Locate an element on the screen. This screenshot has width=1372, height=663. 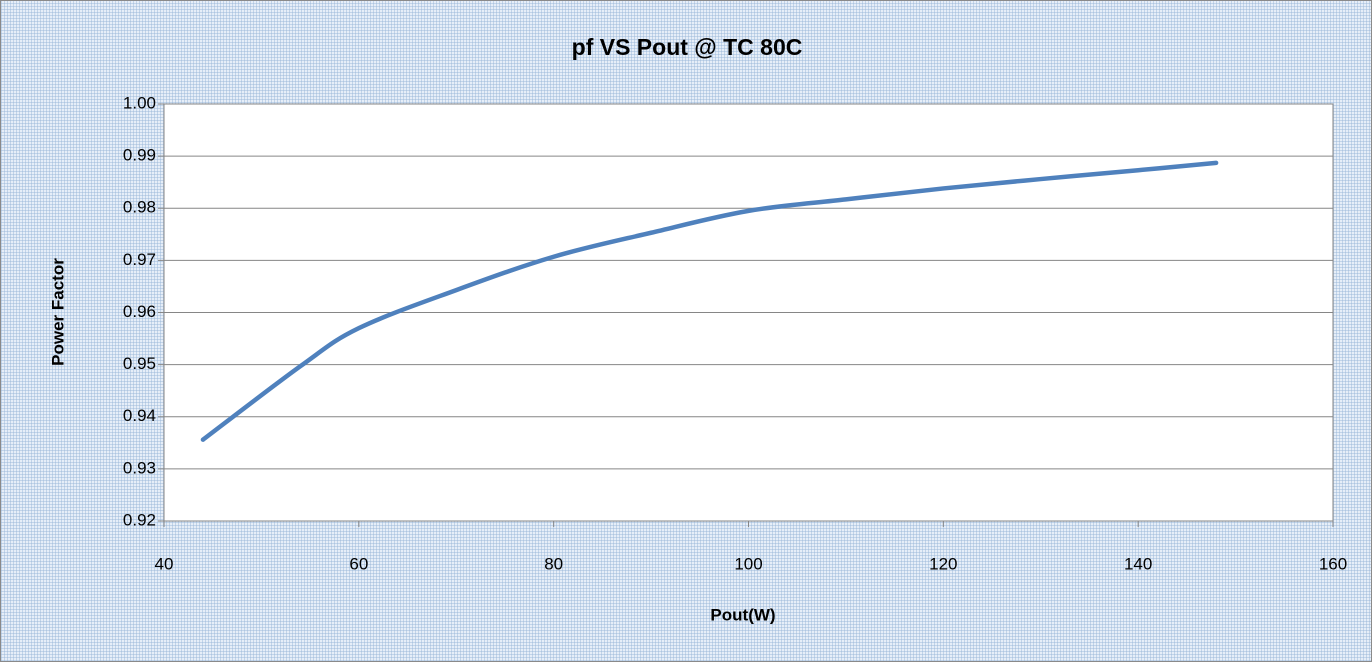
x-tick-label: 120 is located at coordinates (943, 563).